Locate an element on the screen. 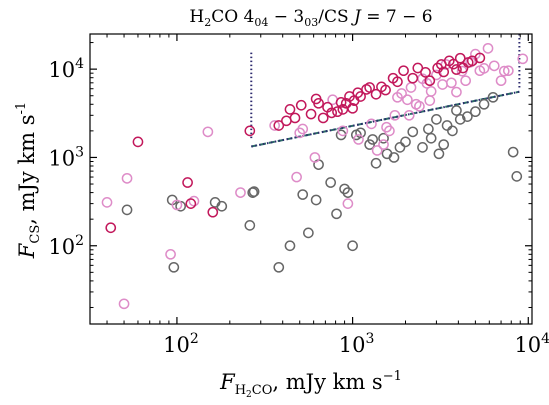 This screenshot has width=549, height=405. y-tick-label: 104 is located at coordinates (66, 69).